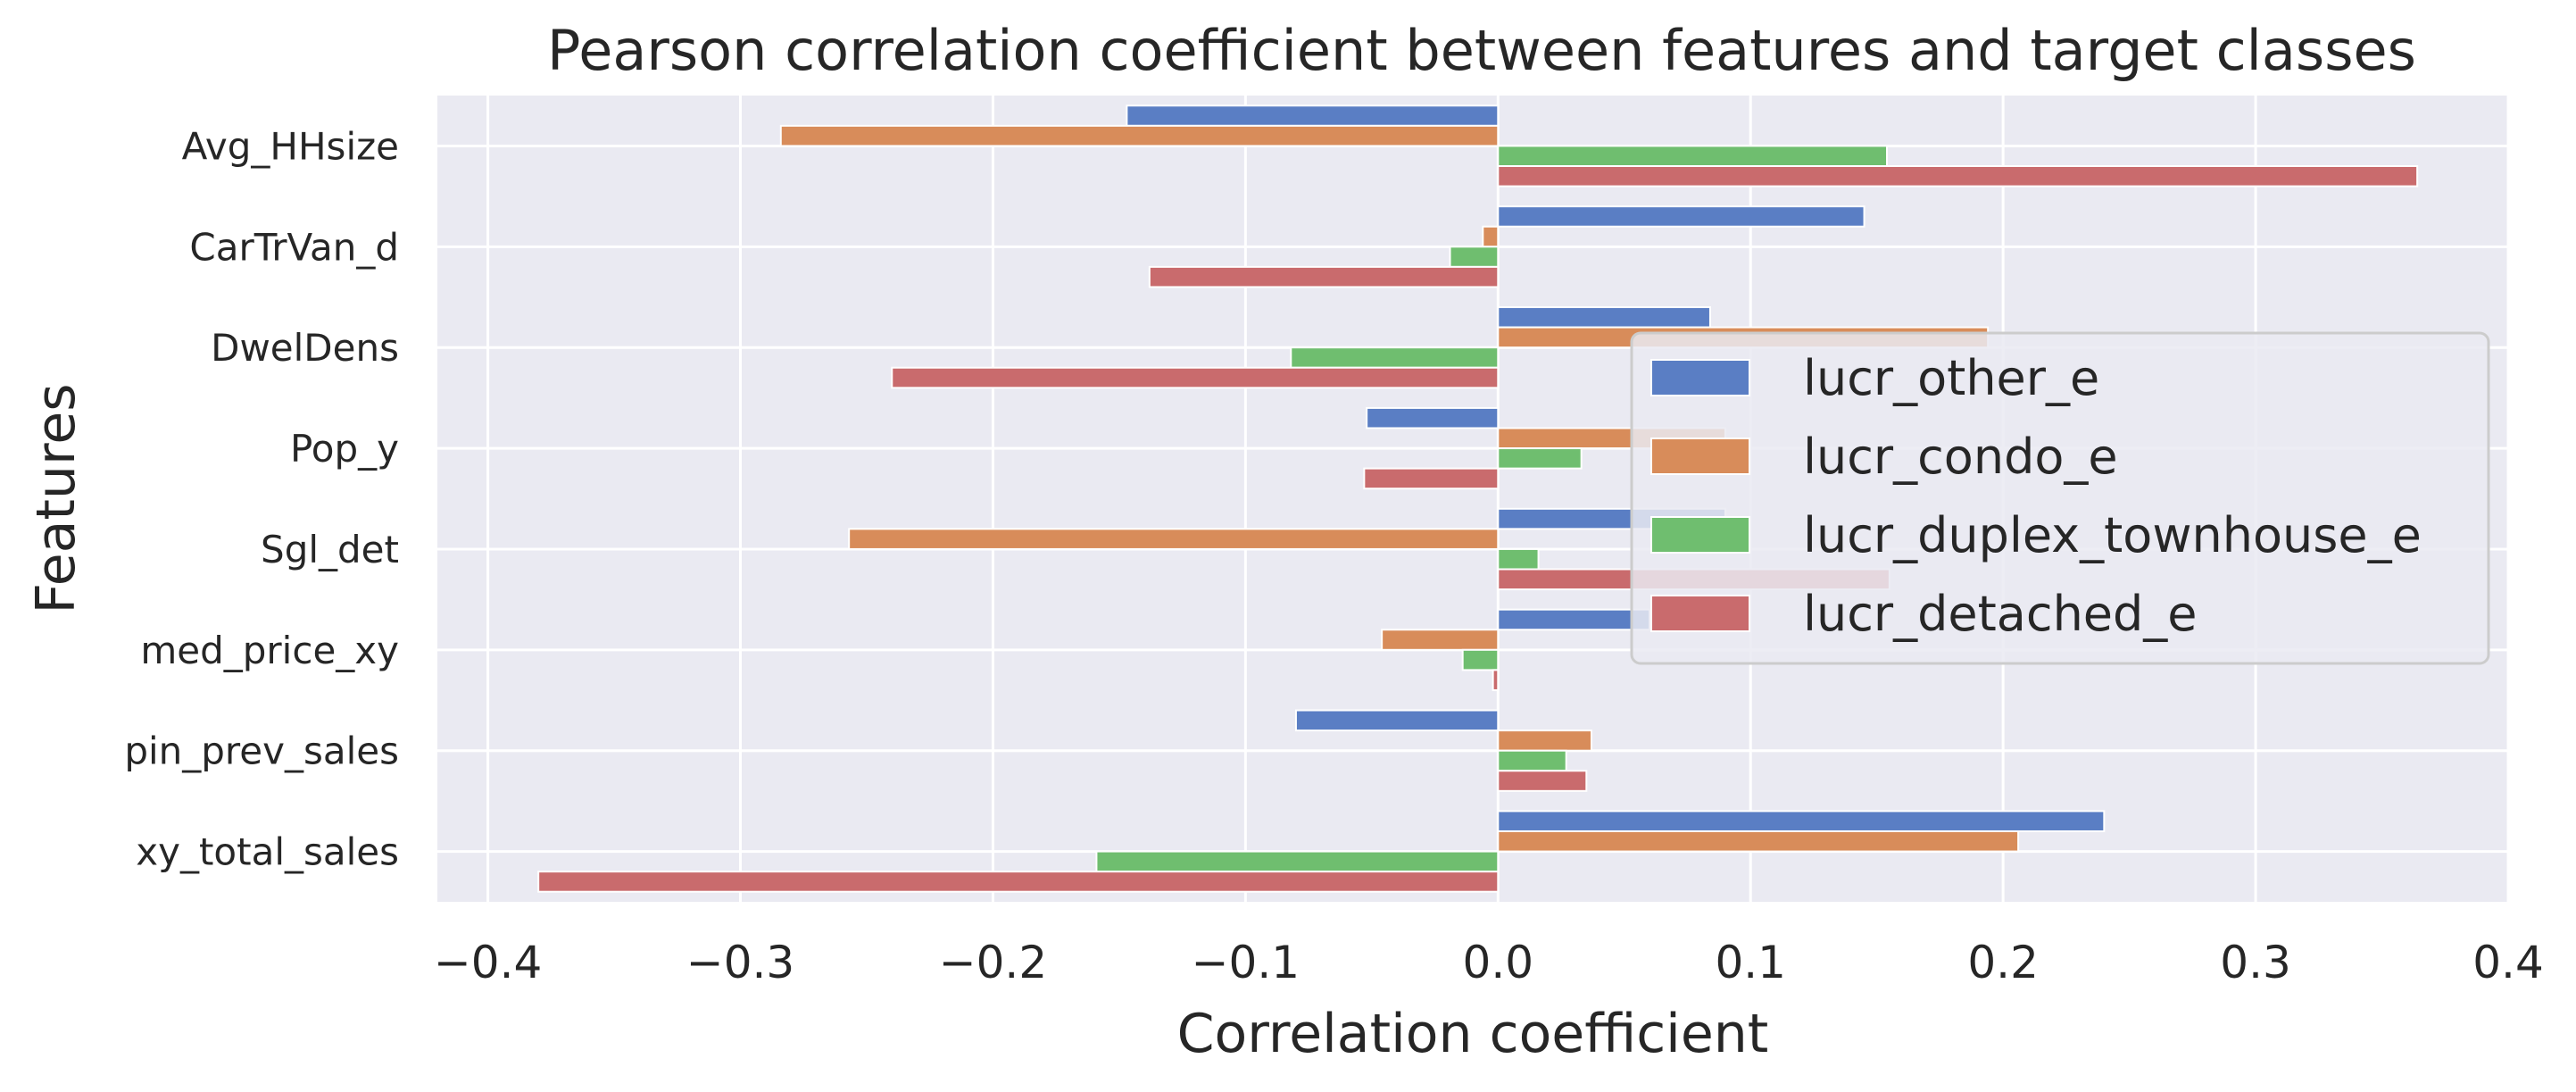 Image resolution: width=2576 pixels, height=1092 pixels. What do you see at coordinates (993, 963) in the screenshot?
I see `x-tick-label: −0.2` at bounding box center [993, 963].